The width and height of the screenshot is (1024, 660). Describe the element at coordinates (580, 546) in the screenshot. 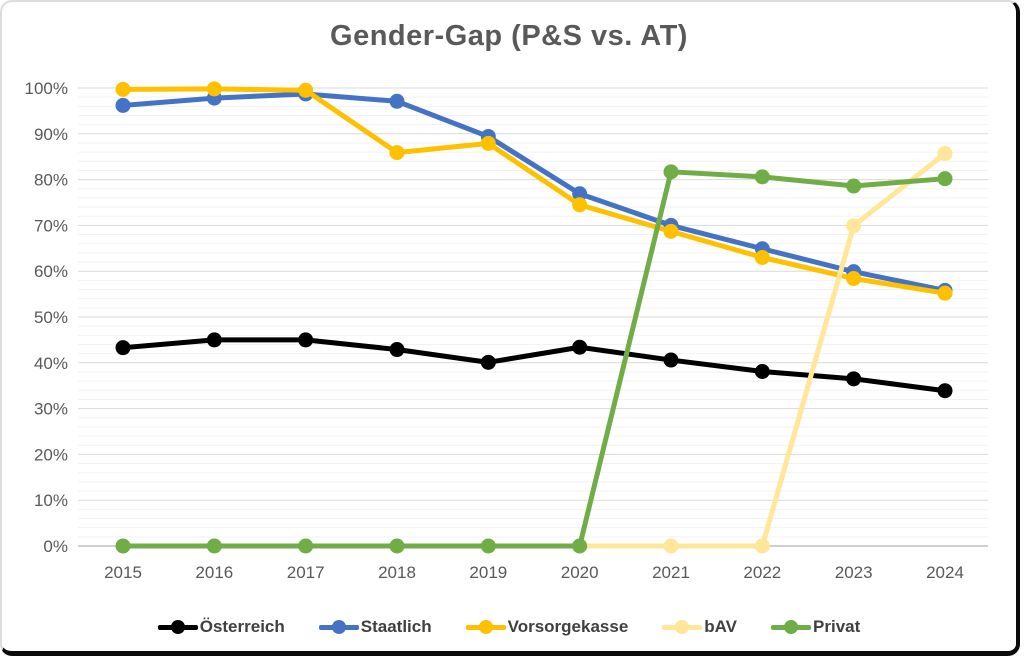

I see `data-point-privat-2020` at that location.